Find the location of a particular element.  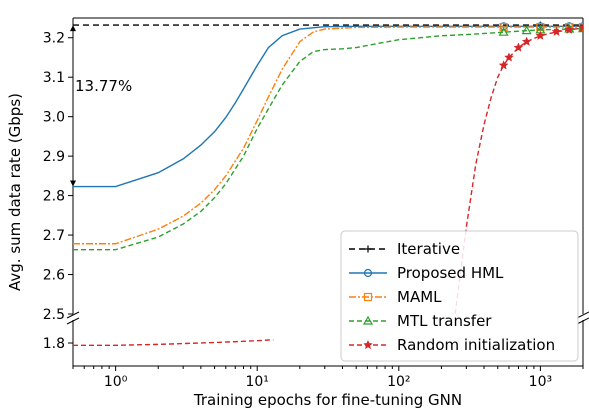

series-random-initialization-lower-line is located at coordinates (173, 342).